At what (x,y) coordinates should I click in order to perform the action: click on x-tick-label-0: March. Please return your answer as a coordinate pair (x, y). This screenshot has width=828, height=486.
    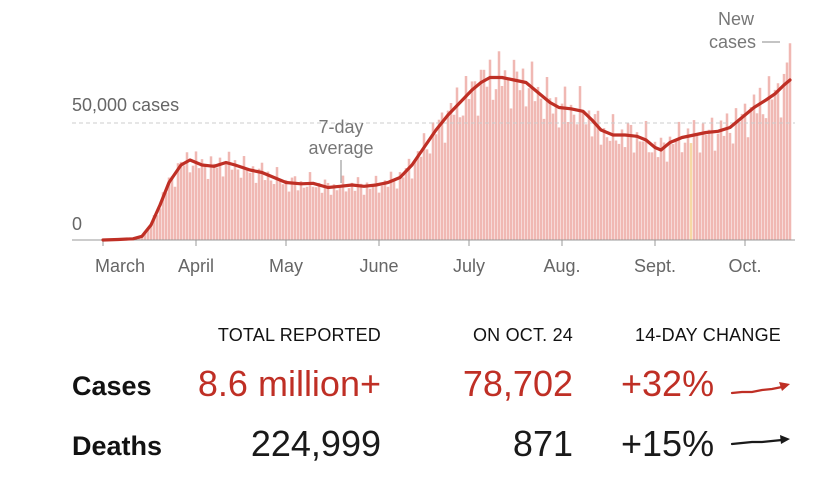
    Looking at the image, I should click on (120, 266).